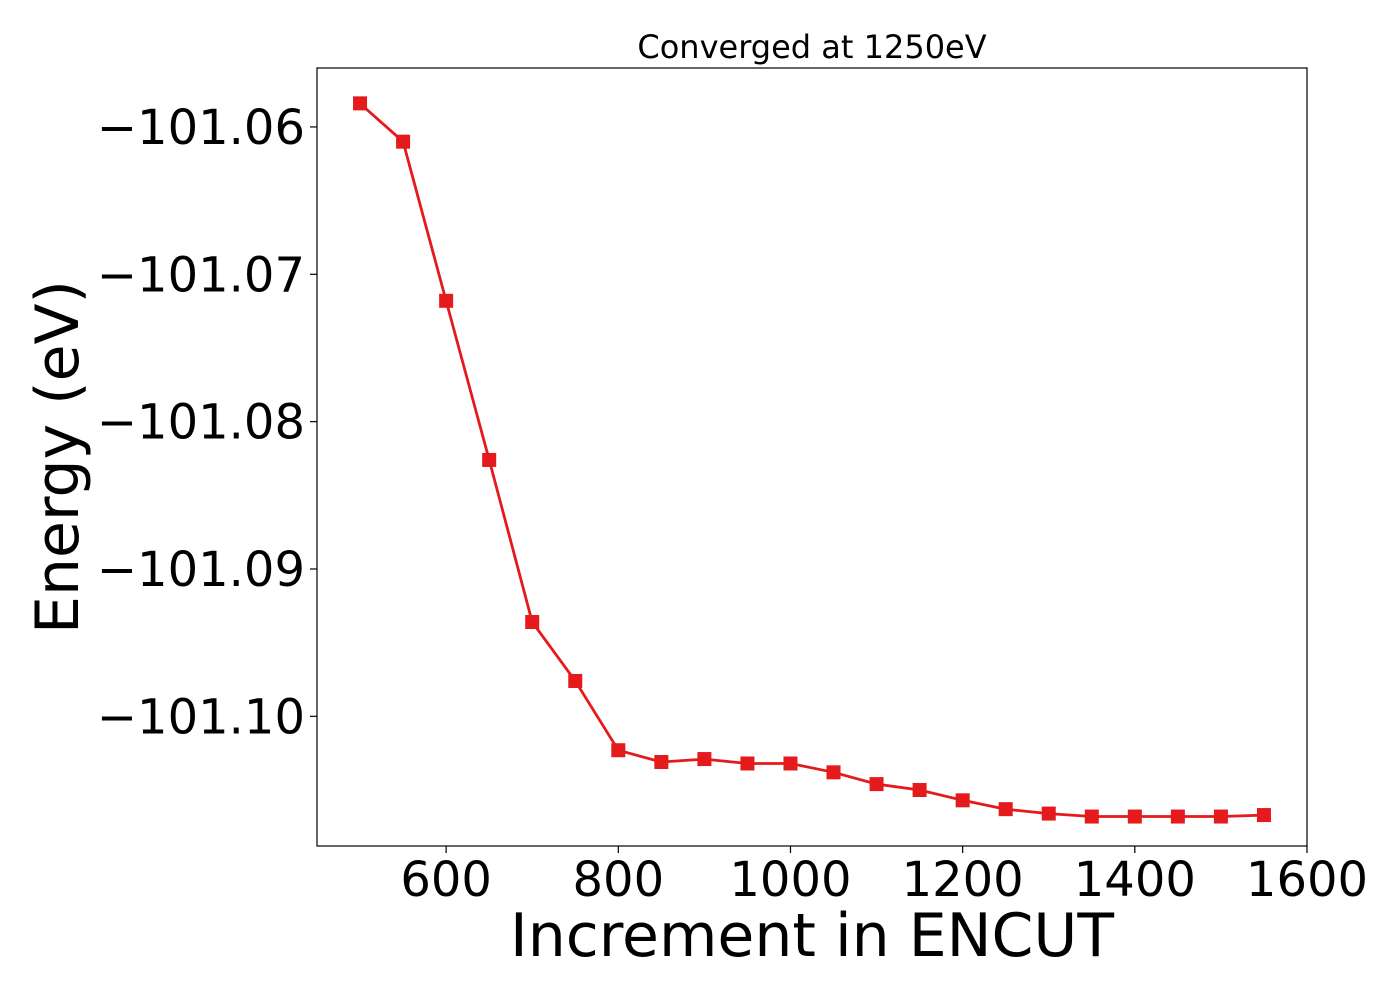 The height and width of the screenshot is (1000, 1400). What do you see at coordinates (812, 936) in the screenshot?
I see `x-axis-label: Increment in ENCUT` at bounding box center [812, 936].